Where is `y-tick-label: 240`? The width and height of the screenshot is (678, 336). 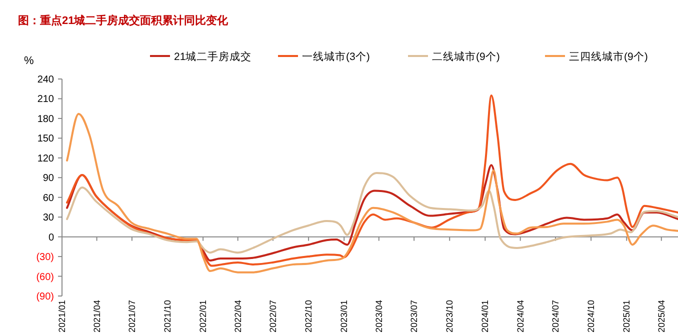
y-tick-label: 240 is located at coordinates (45, 80).